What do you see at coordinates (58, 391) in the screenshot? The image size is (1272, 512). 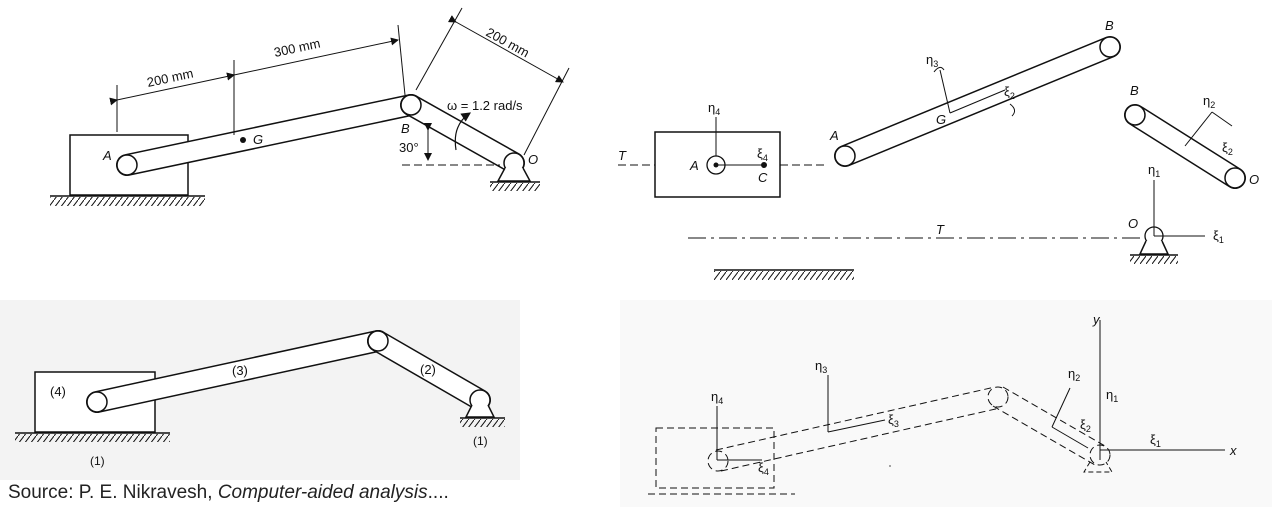 I see `label-body-4: (4)` at bounding box center [58, 391].